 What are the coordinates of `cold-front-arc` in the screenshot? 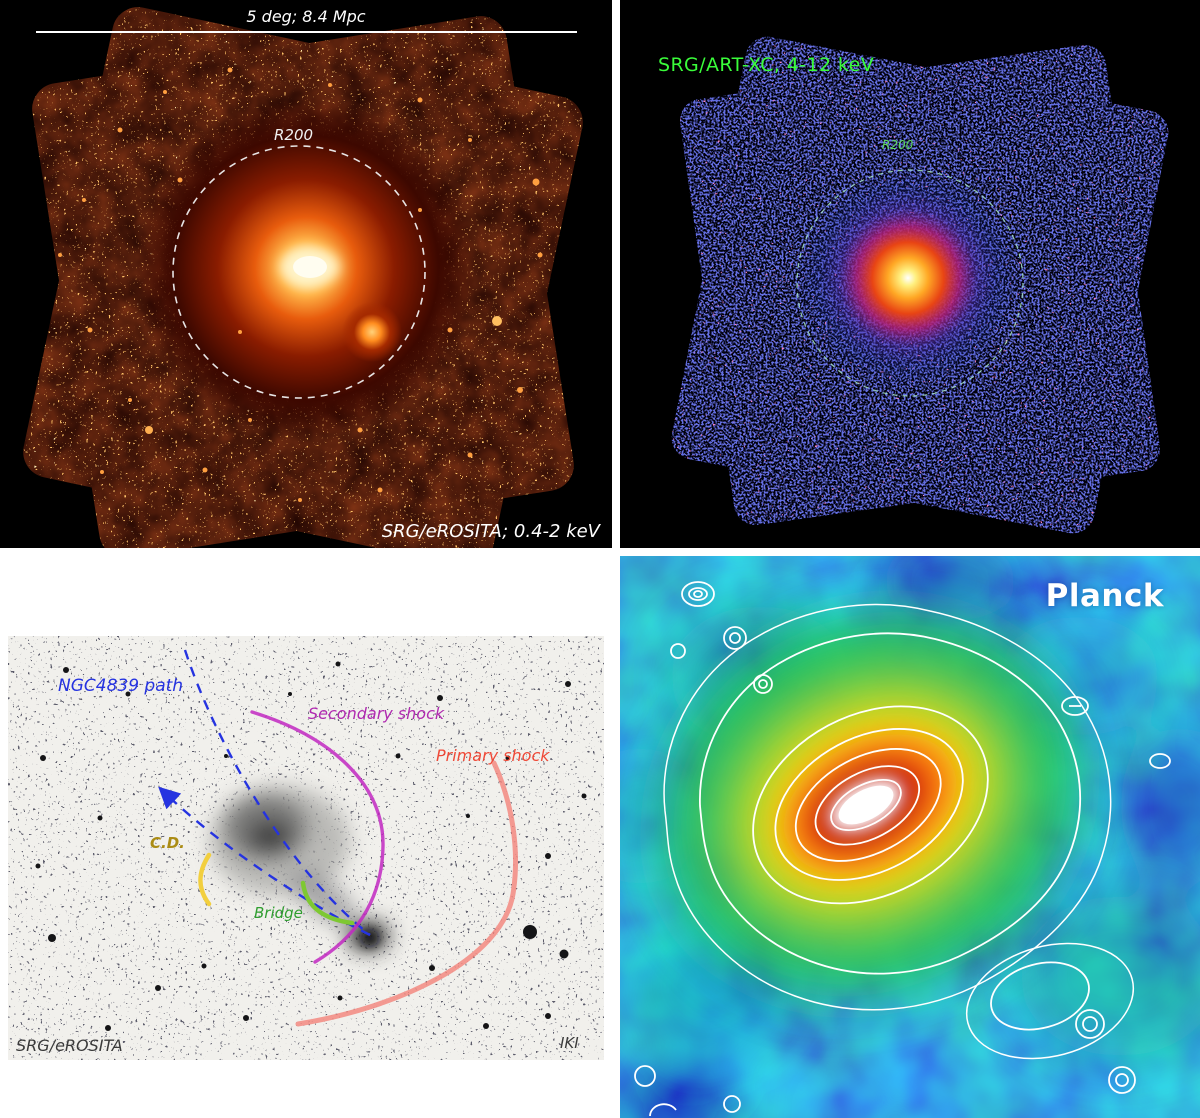 It's located at (205, 879).